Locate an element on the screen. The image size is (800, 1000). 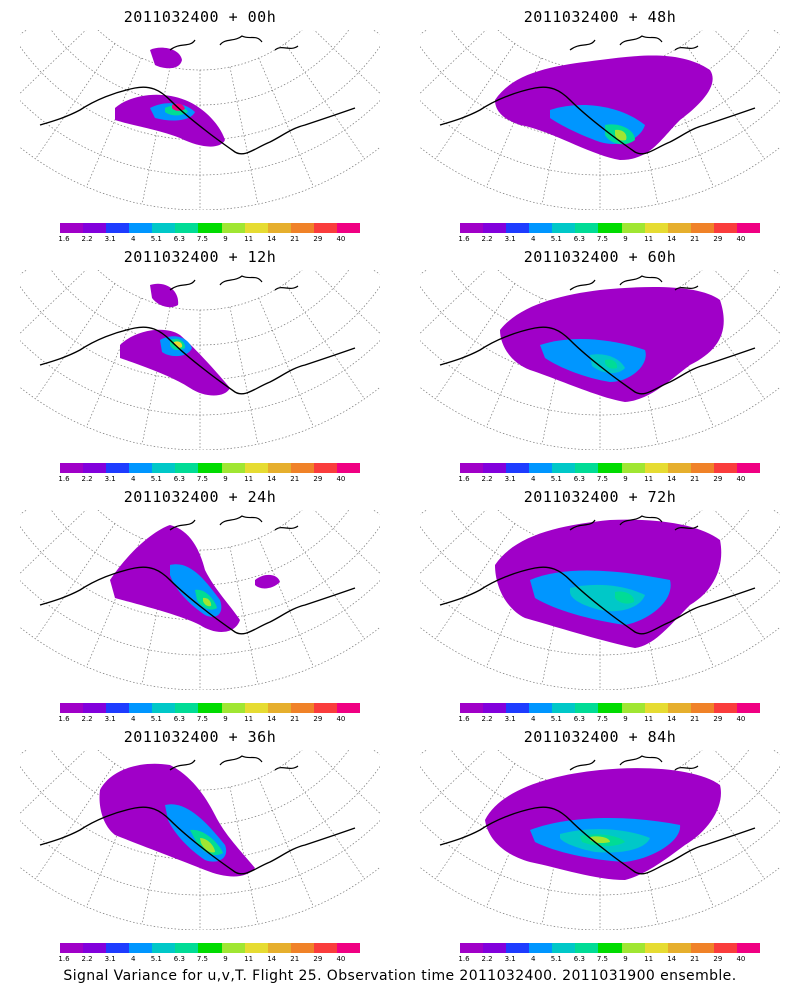
colorbar-label: 2.2 is located at coordinates (87, 479).